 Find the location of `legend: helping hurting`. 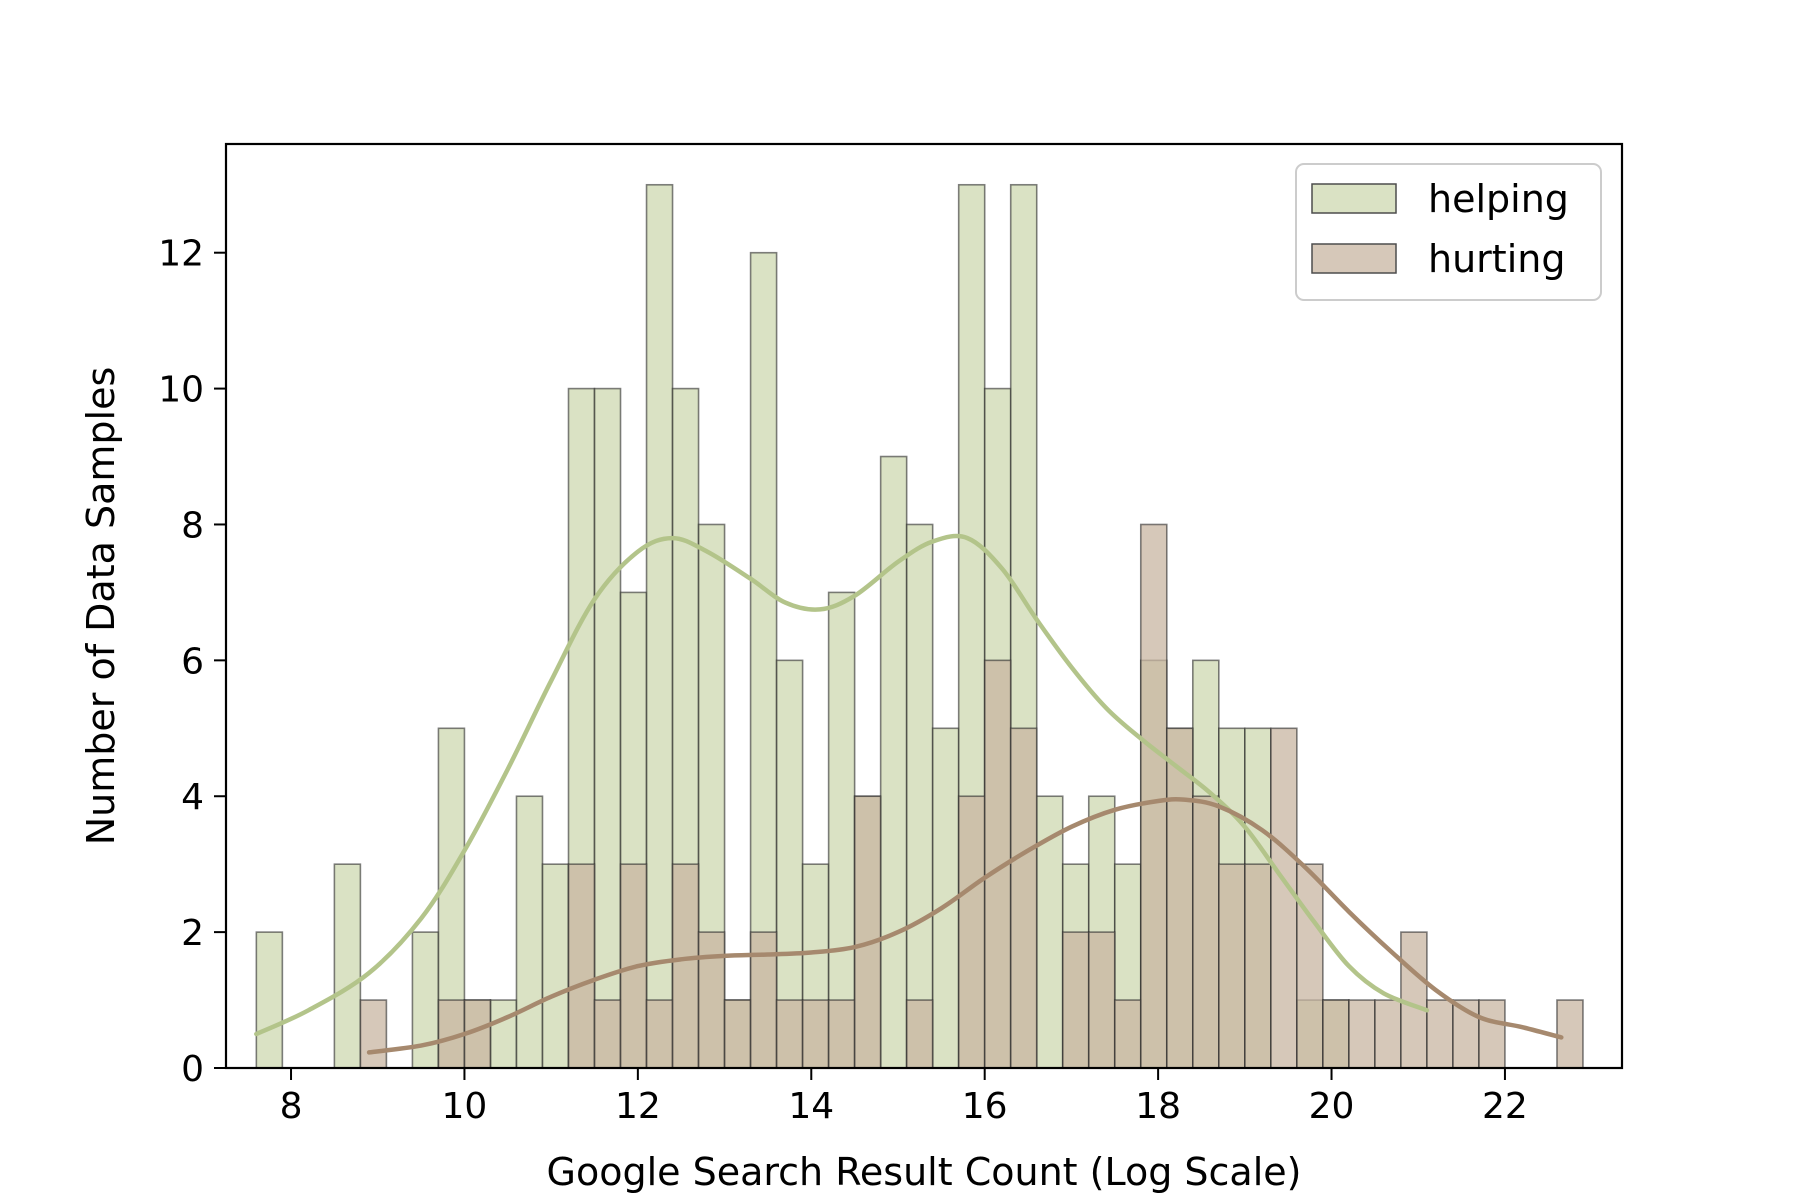

legend: helping hurting is located at coordinates (1448, 232).